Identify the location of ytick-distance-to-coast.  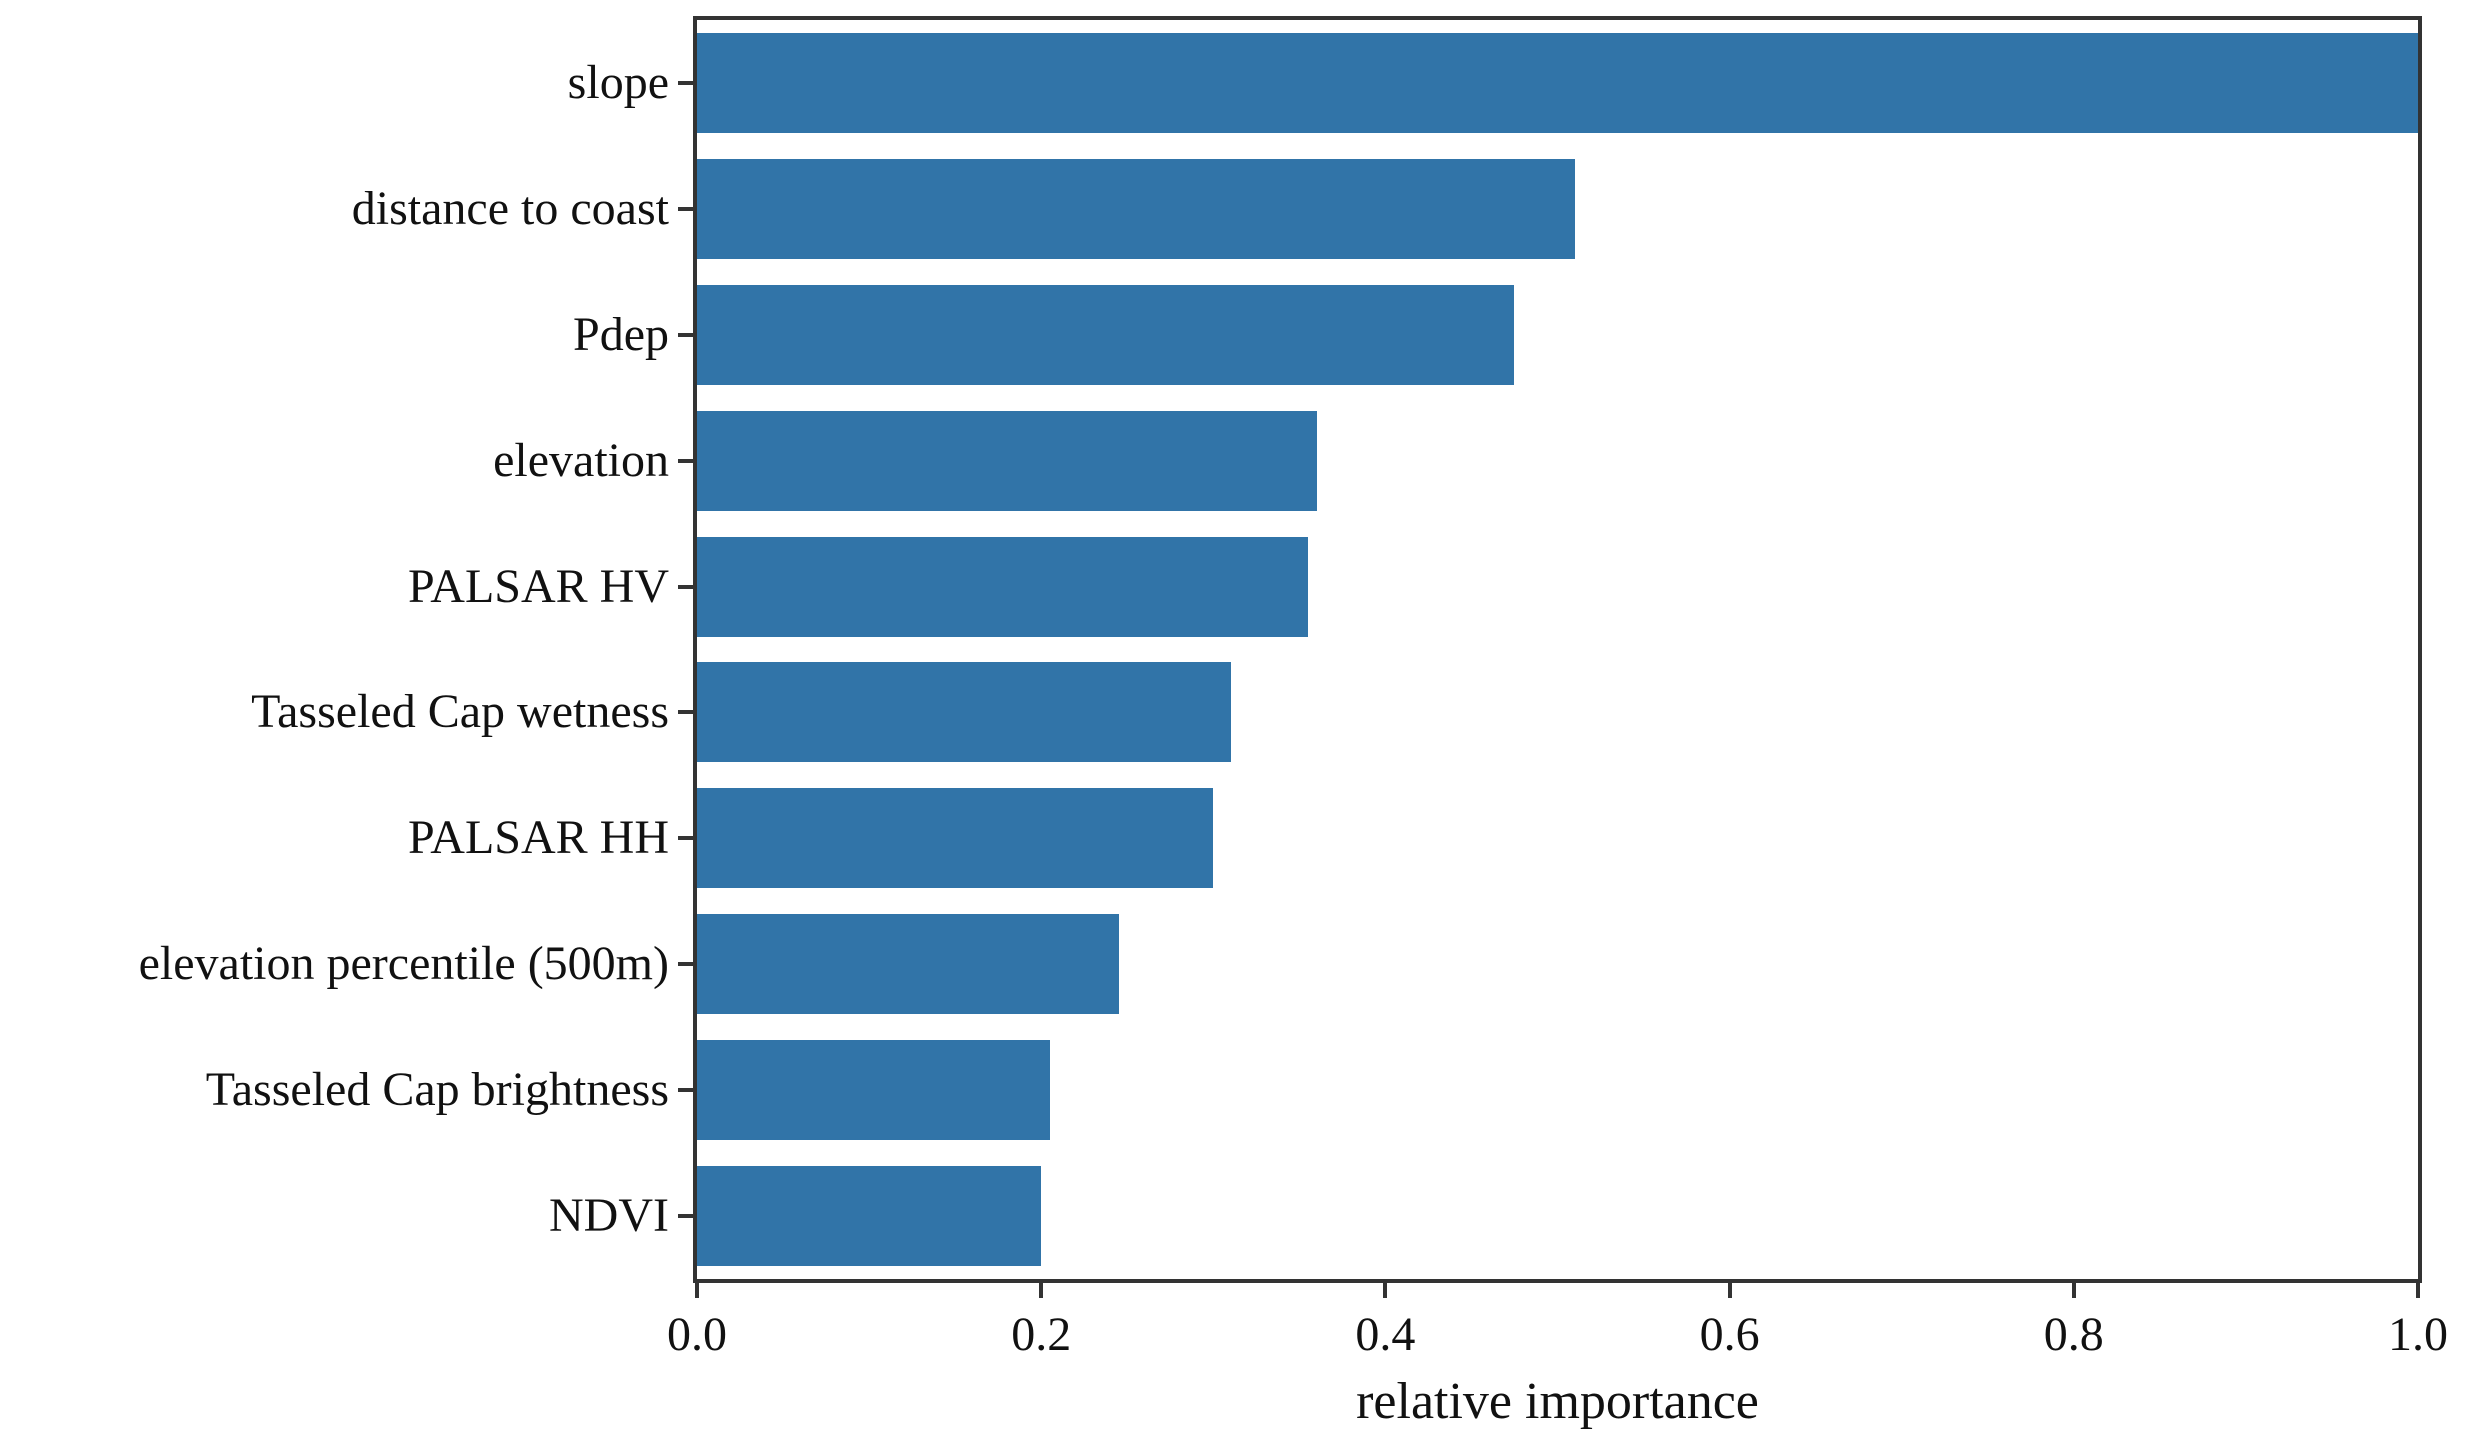
(685, 208).